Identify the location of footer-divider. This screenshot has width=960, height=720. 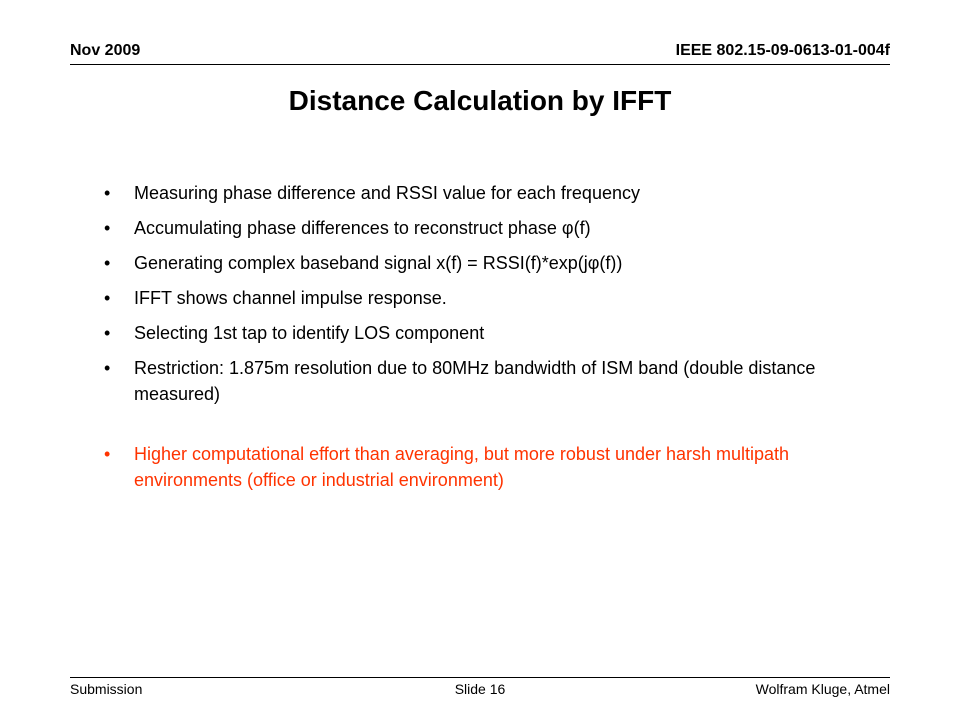
(480, 677).